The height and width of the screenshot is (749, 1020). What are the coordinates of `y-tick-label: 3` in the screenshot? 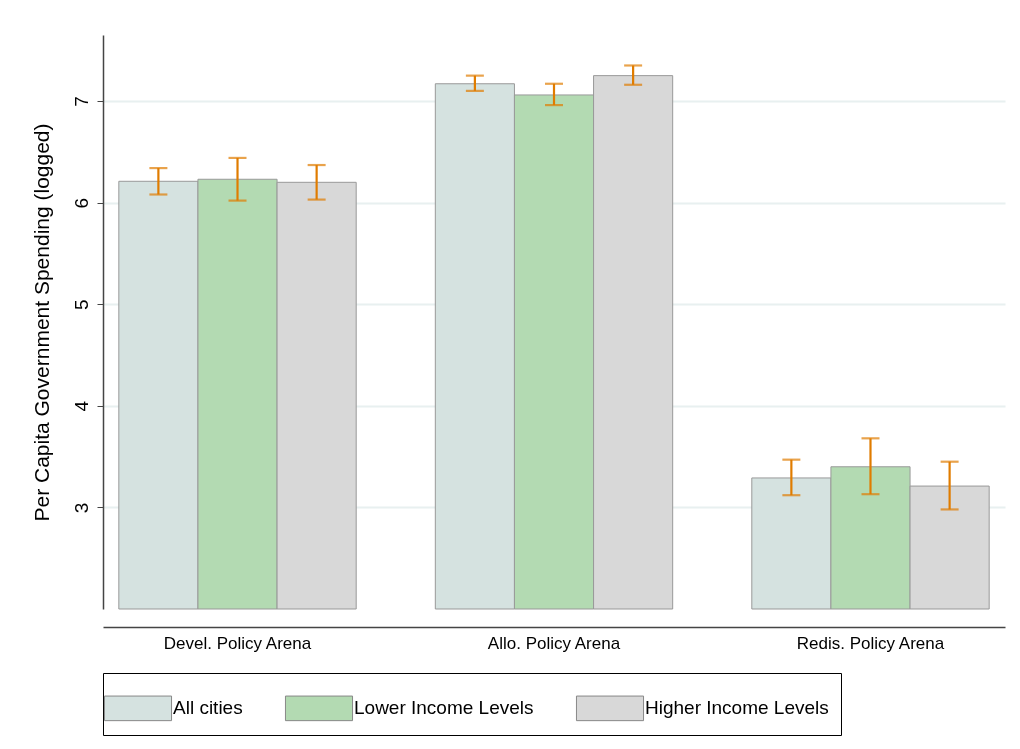 It's located at (81, 508).